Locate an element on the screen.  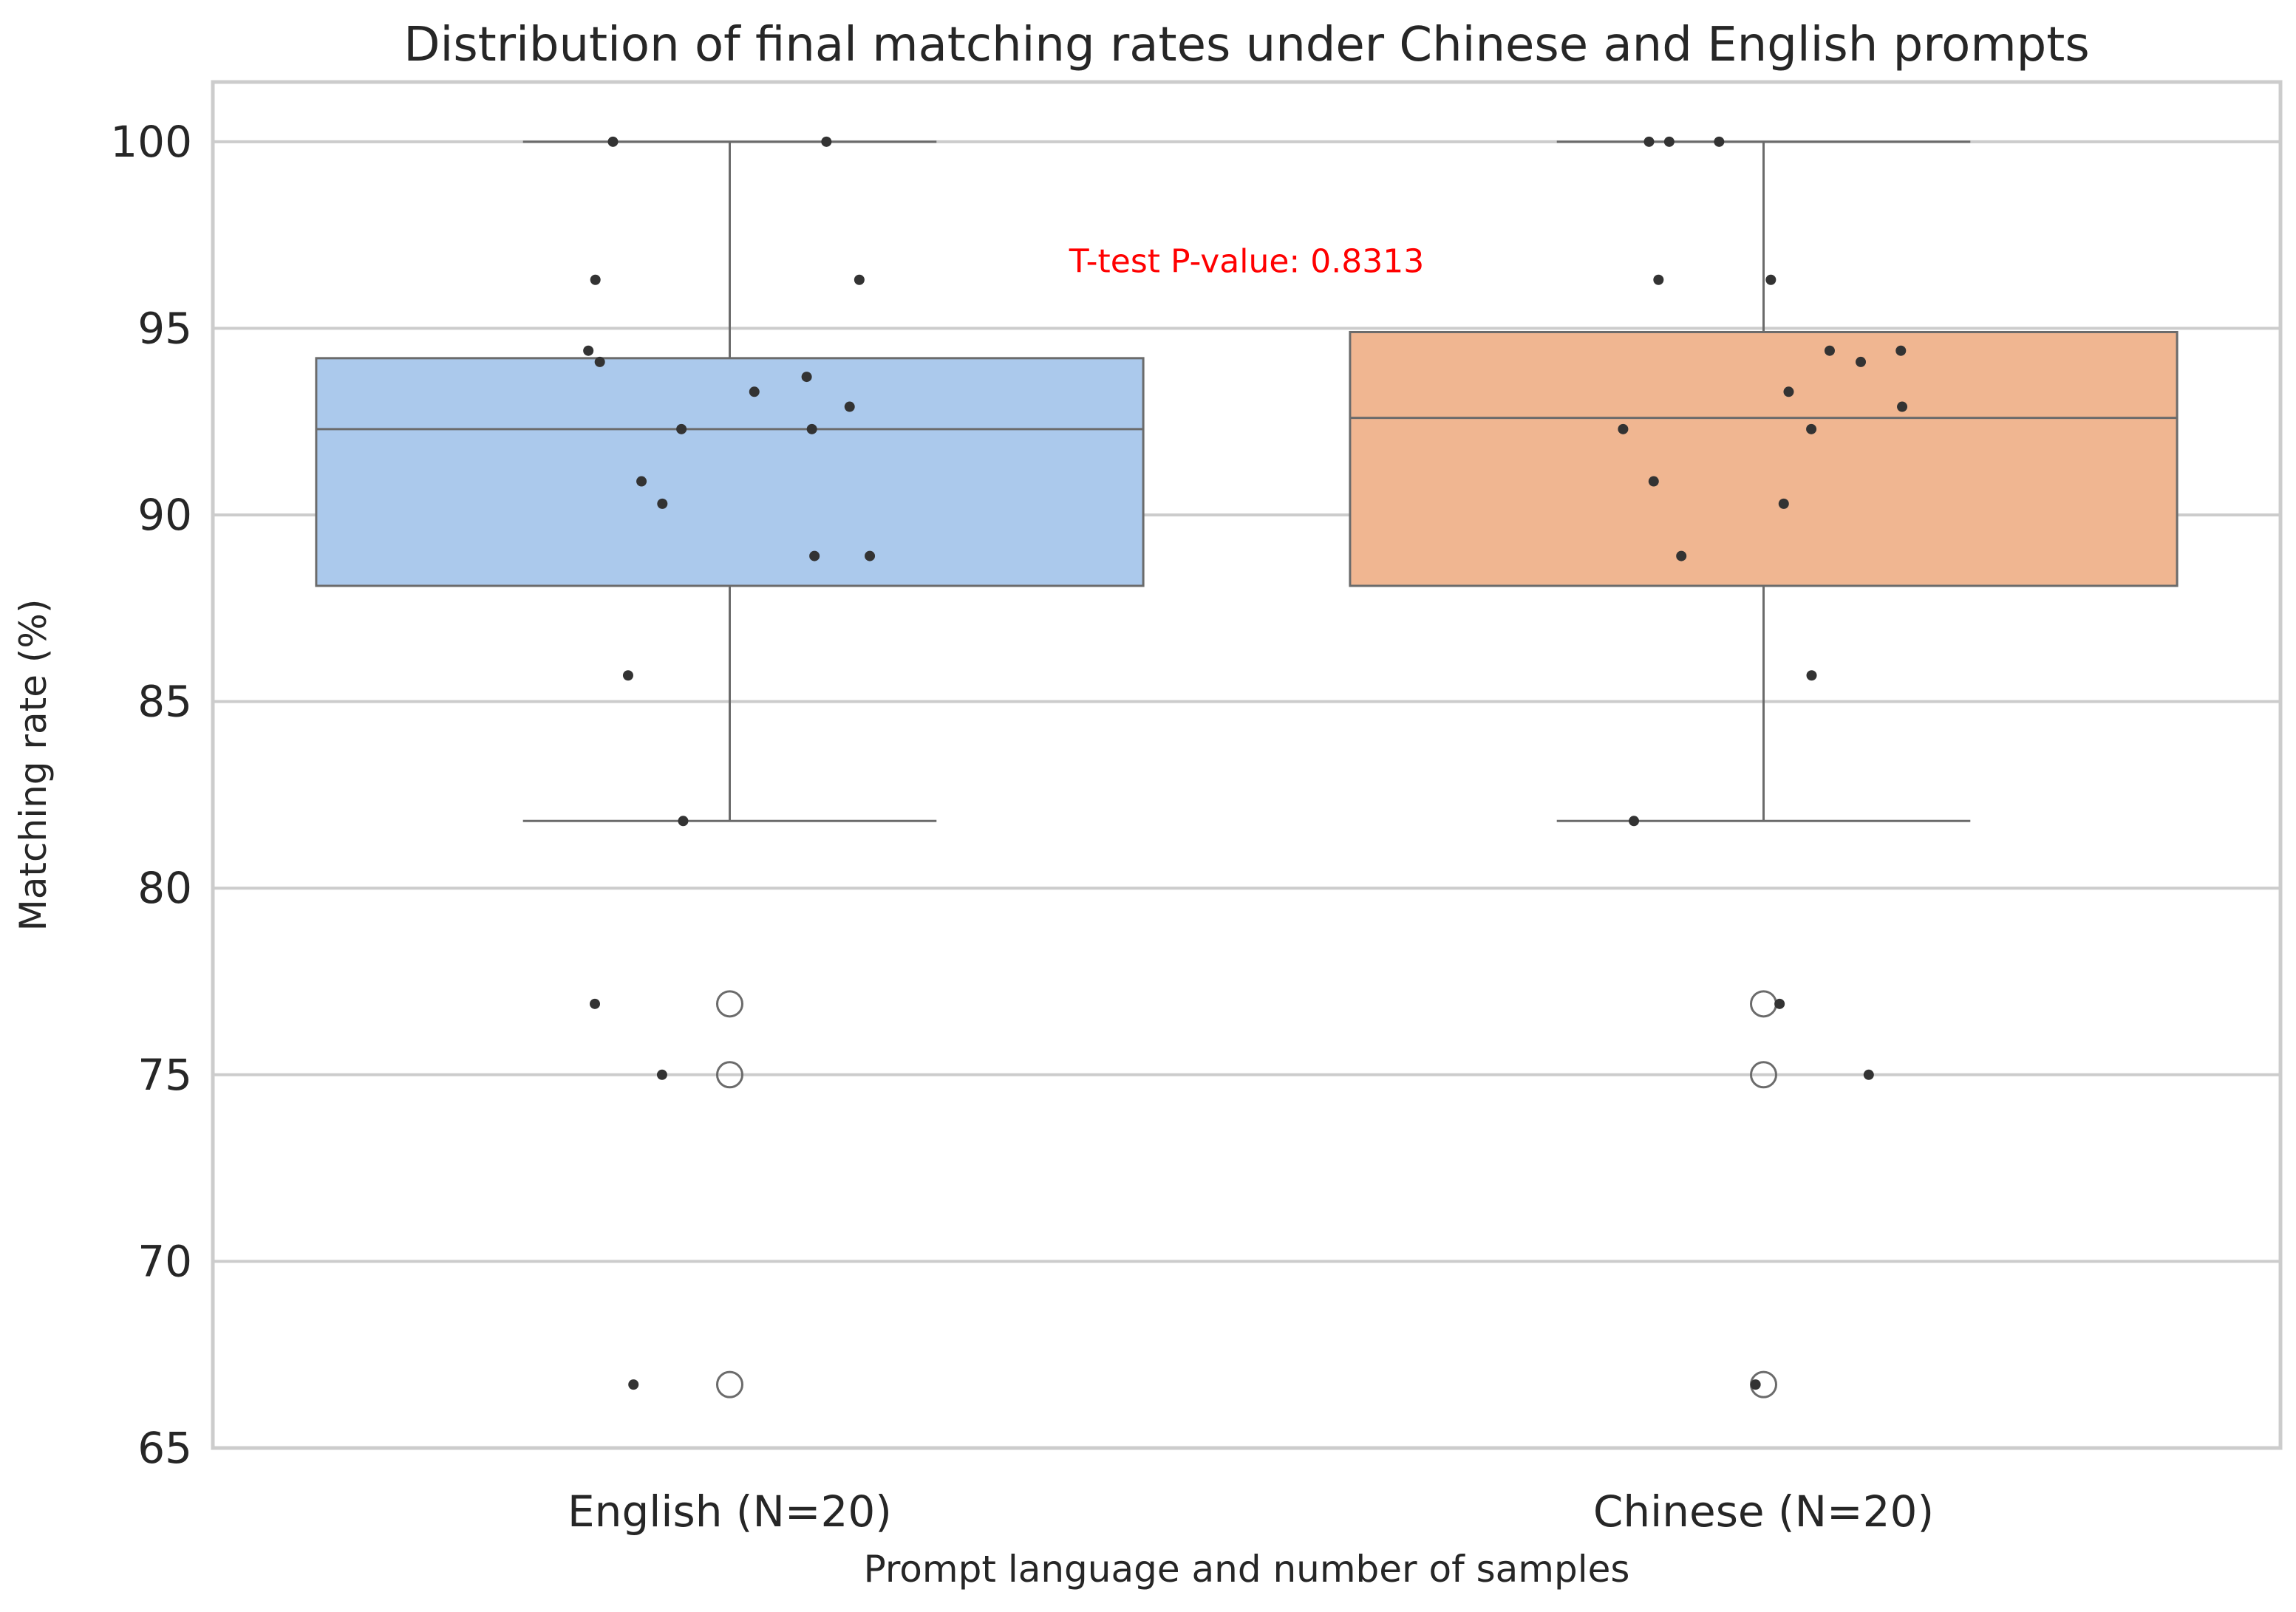
x-tick-label: Chinese (N=20) is located at coordinates (1763, 1511).